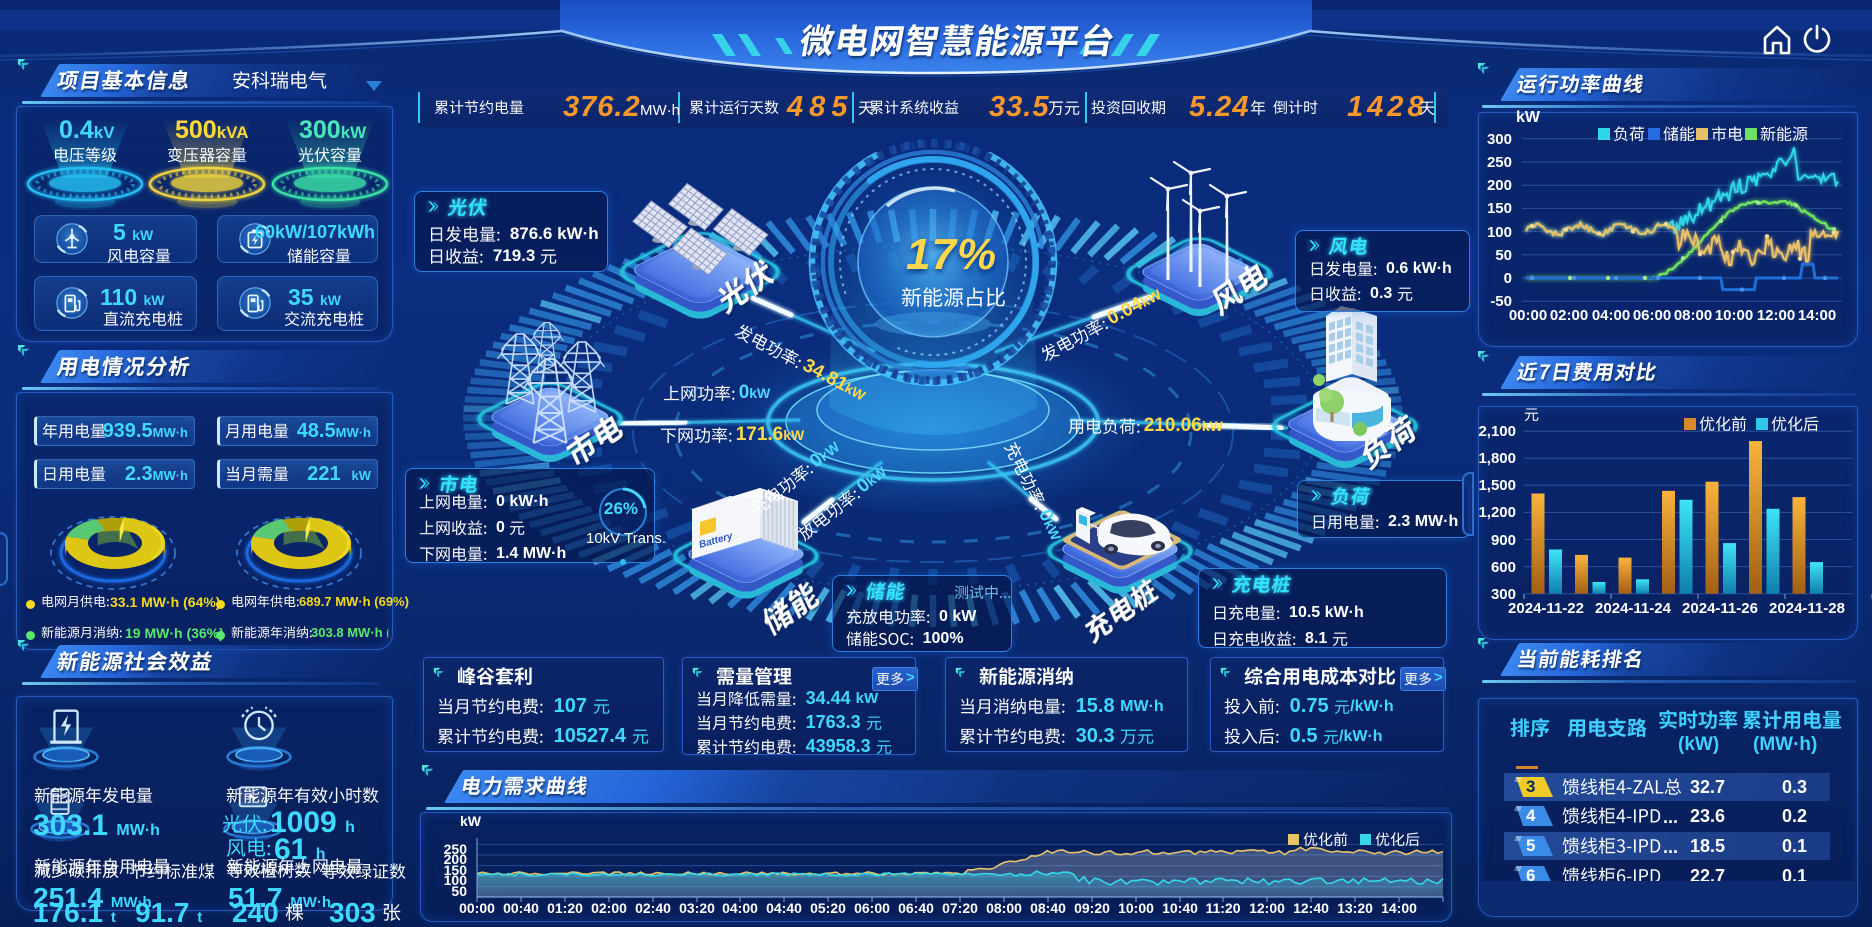 This screenshot has height=927, width=1872. What do you see at coordinates (1546, 608) in the screenshot?
I see `svg-text: 2024-11-22` at bounding box center [1546, 608].